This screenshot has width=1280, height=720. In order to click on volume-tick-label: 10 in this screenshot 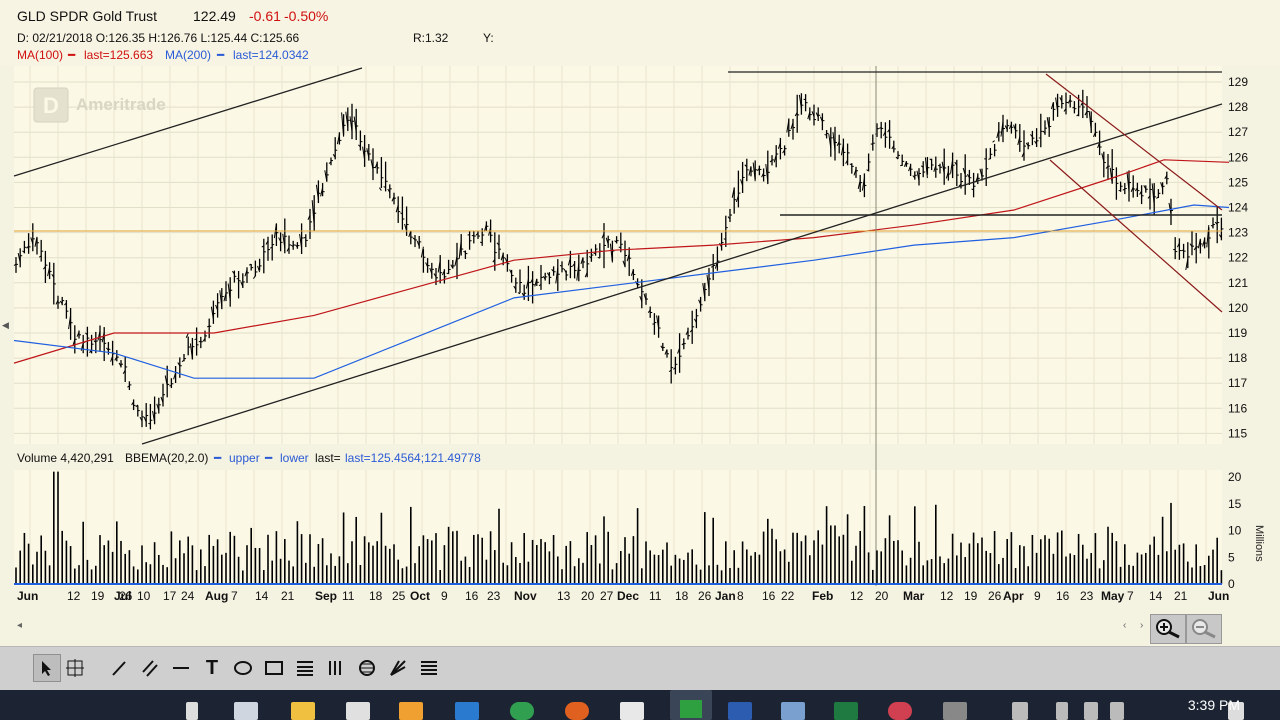, I will do `click(1235, 531)`.